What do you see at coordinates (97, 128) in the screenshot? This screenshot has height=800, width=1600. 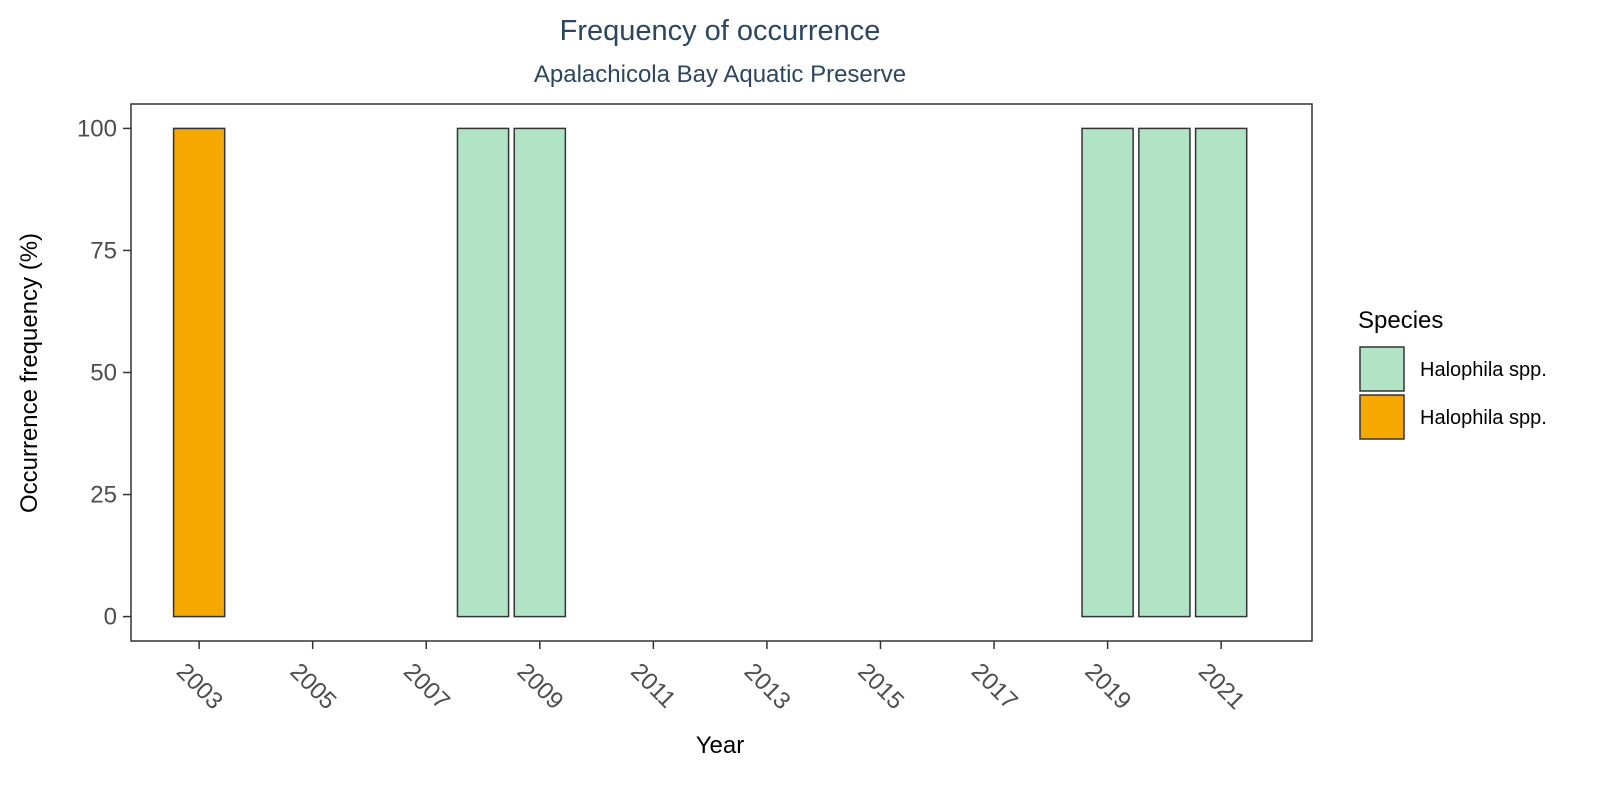 I see `y-tick-label-100: 100` at bounding box center [97, 128].